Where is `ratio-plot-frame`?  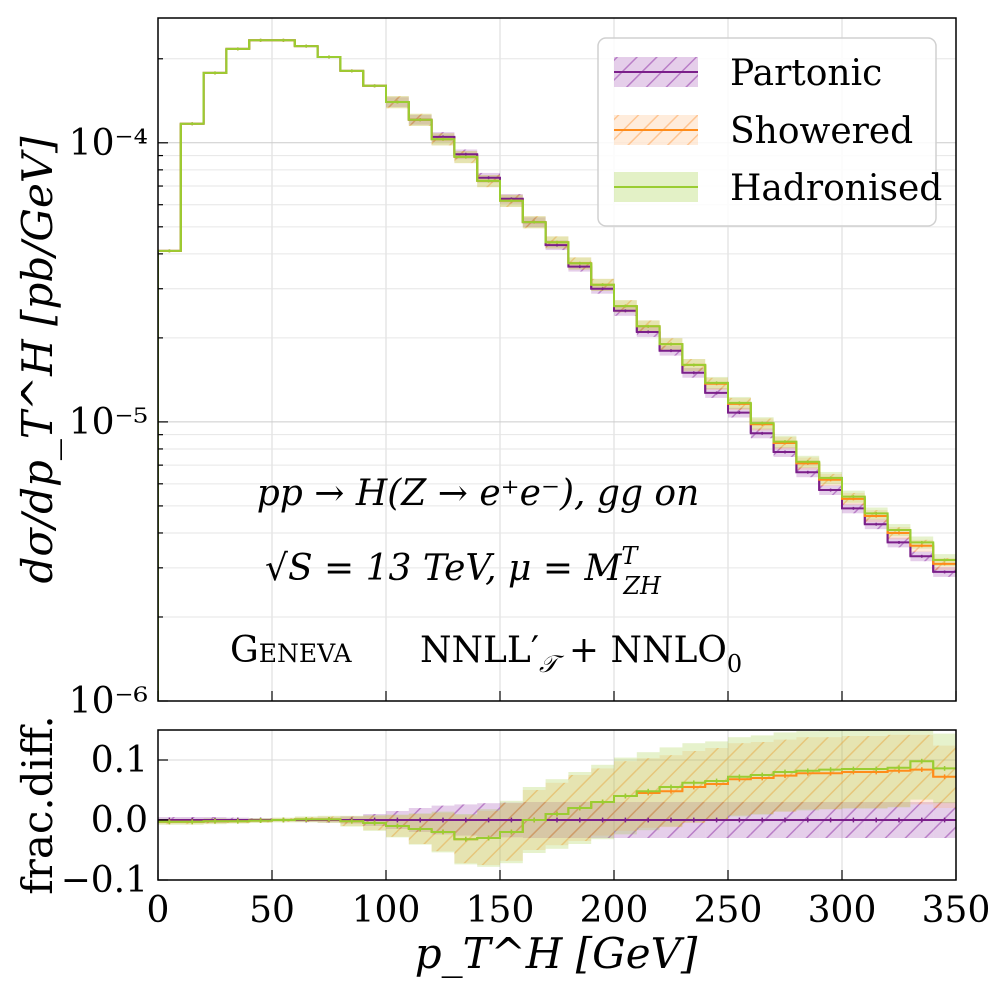
ratio-plot-frame is located at coordinates (557, 805).